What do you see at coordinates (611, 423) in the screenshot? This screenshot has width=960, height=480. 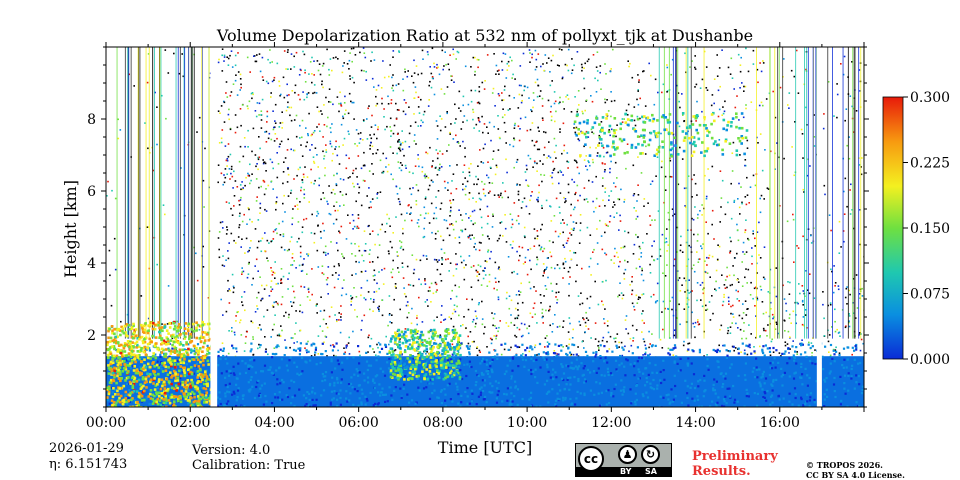 I see `x-tick-label: 12:00` at bounding box center [611, 423].